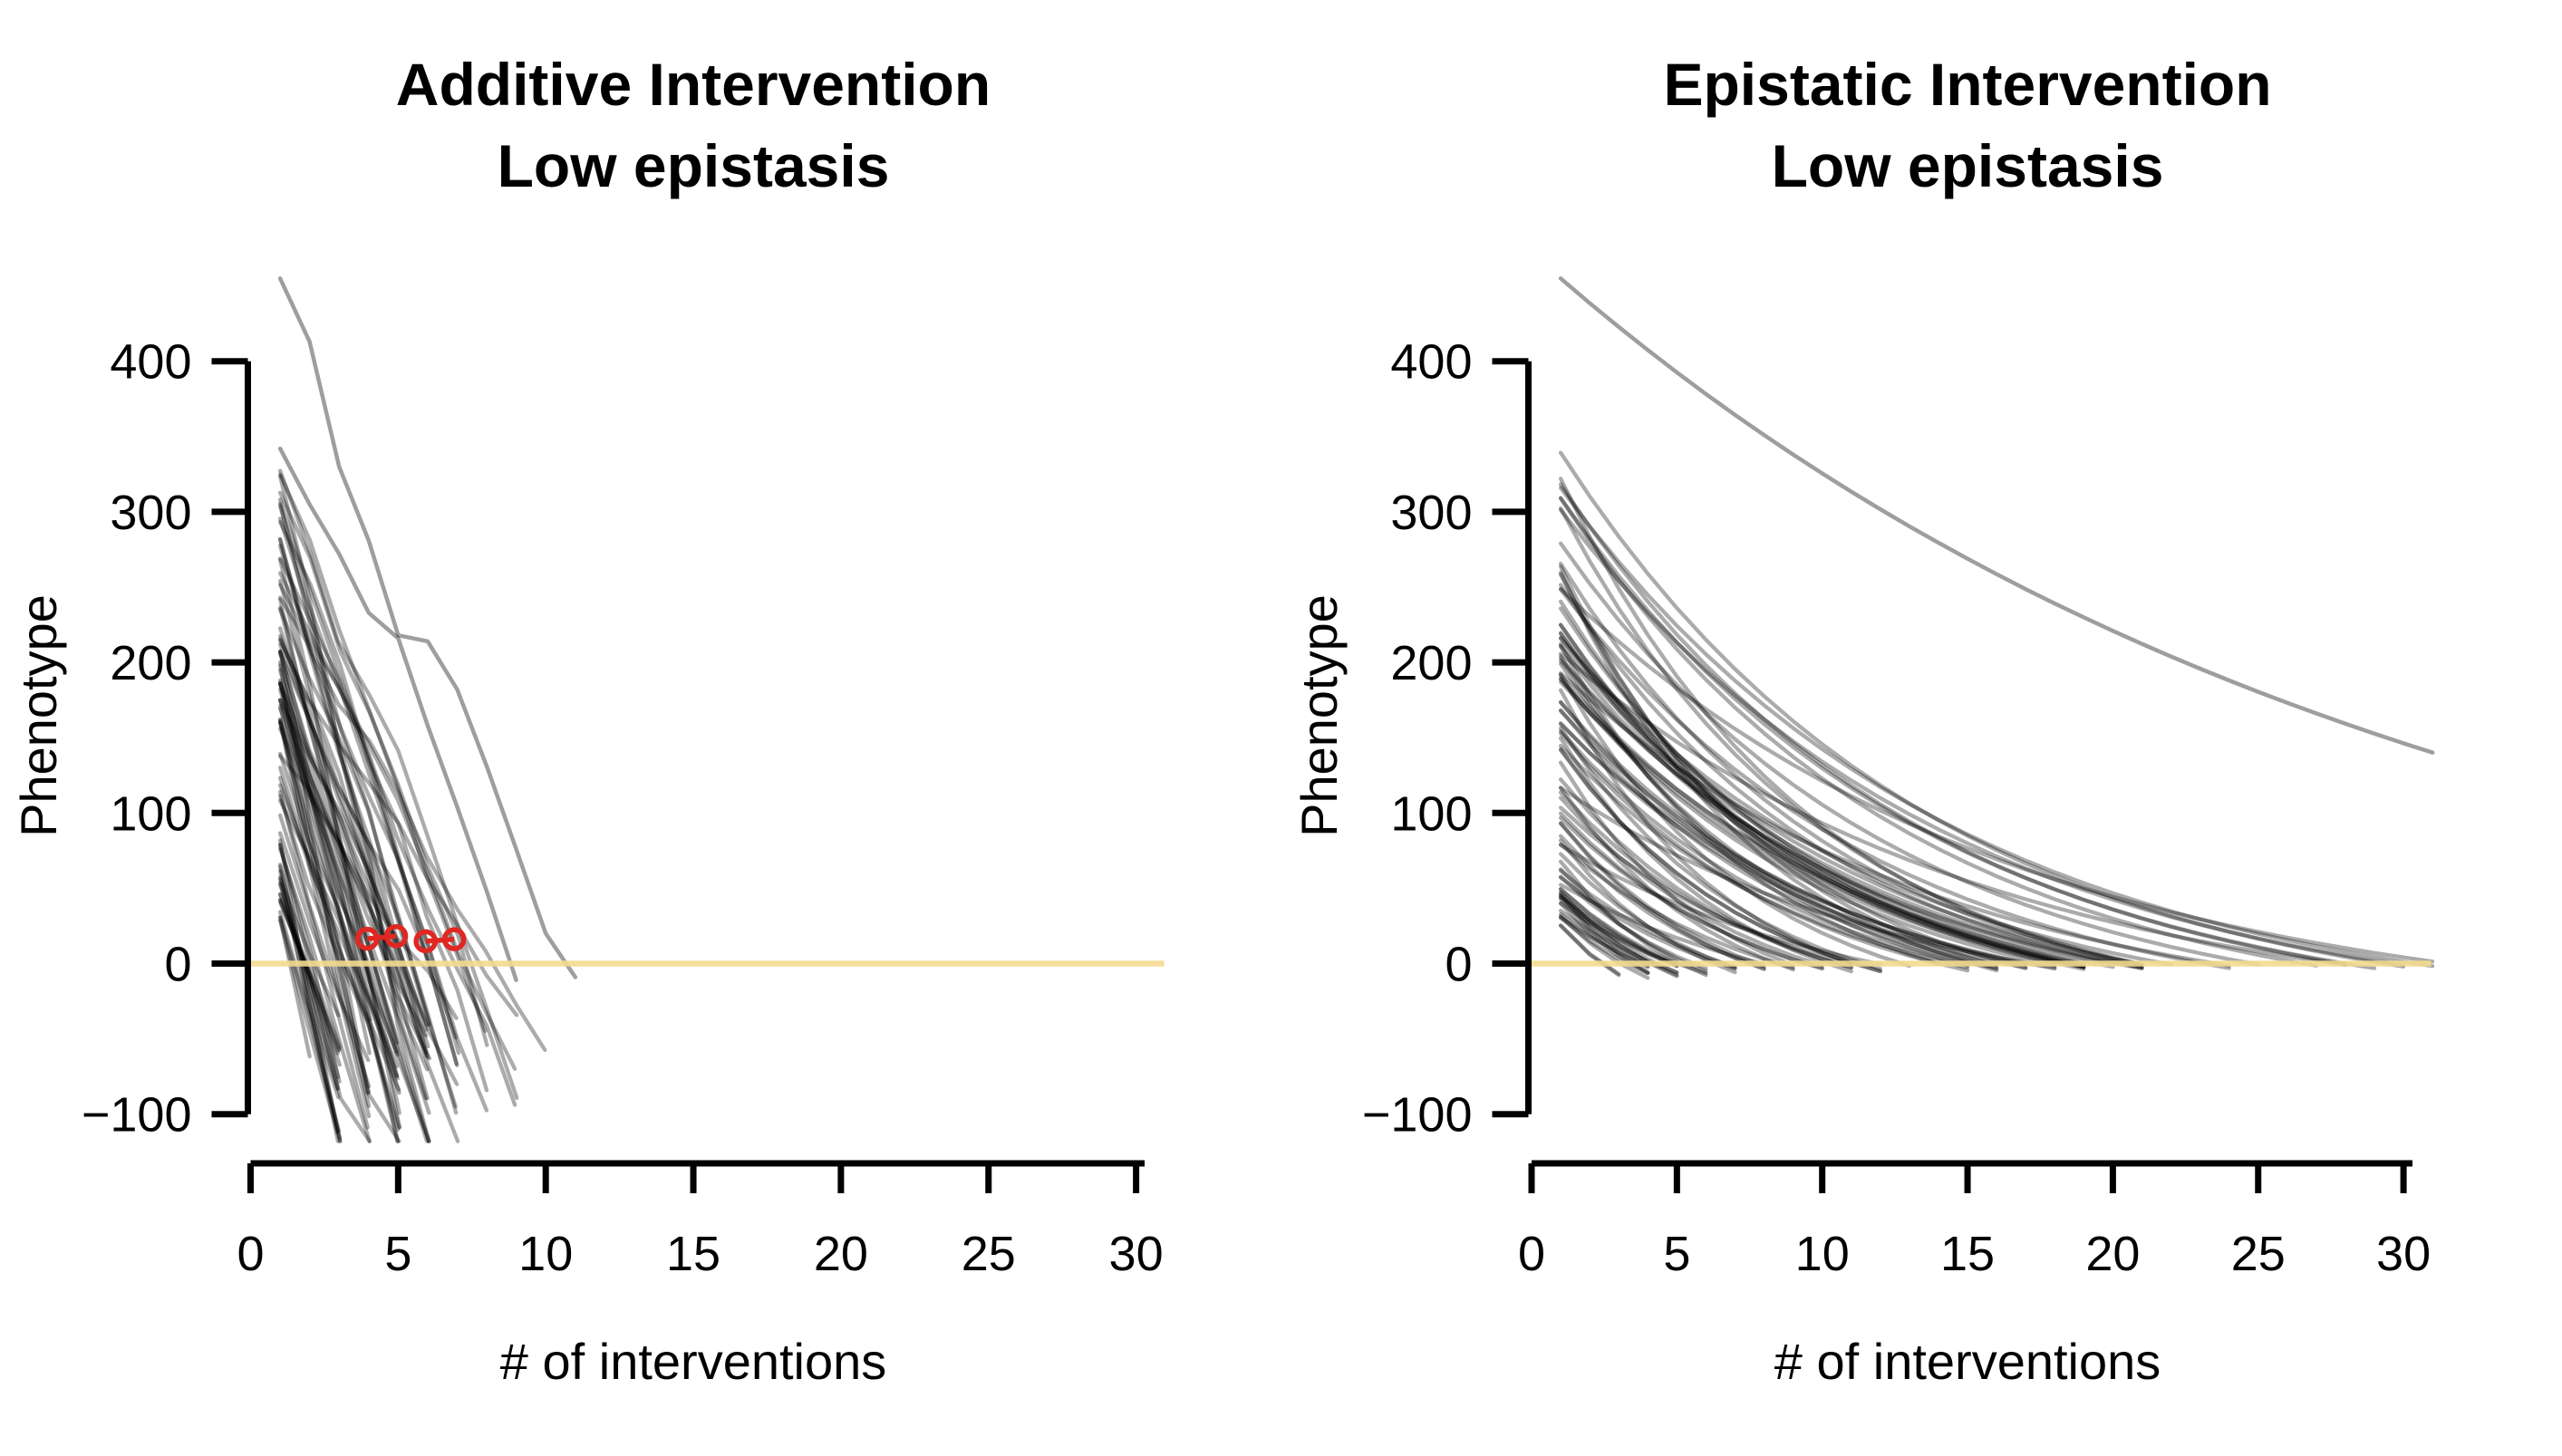  What do you see at coordinates (1431, 362) in the screenshot?
I see `y-tick-label: 400` at bounding box center [1431, 362].